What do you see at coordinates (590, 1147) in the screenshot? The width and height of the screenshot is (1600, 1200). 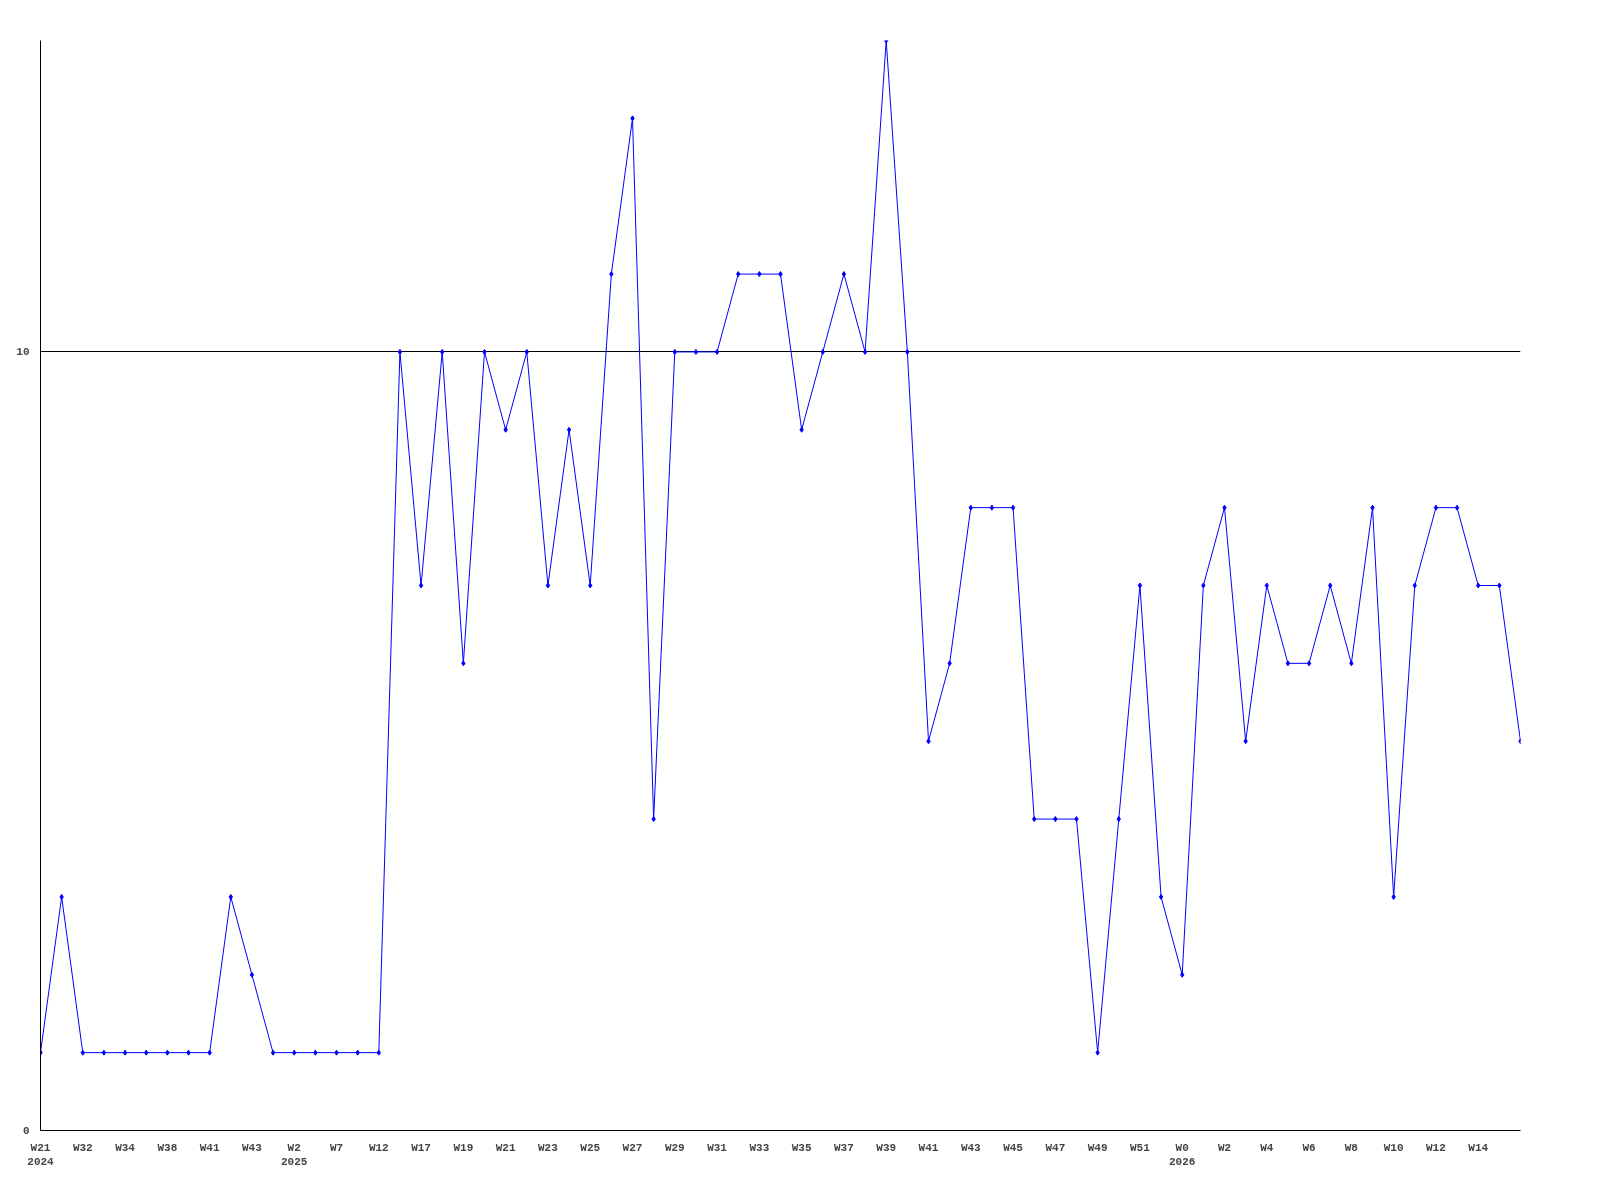 I see `x-tick-label: W25` at bounding box center [590, 1147].